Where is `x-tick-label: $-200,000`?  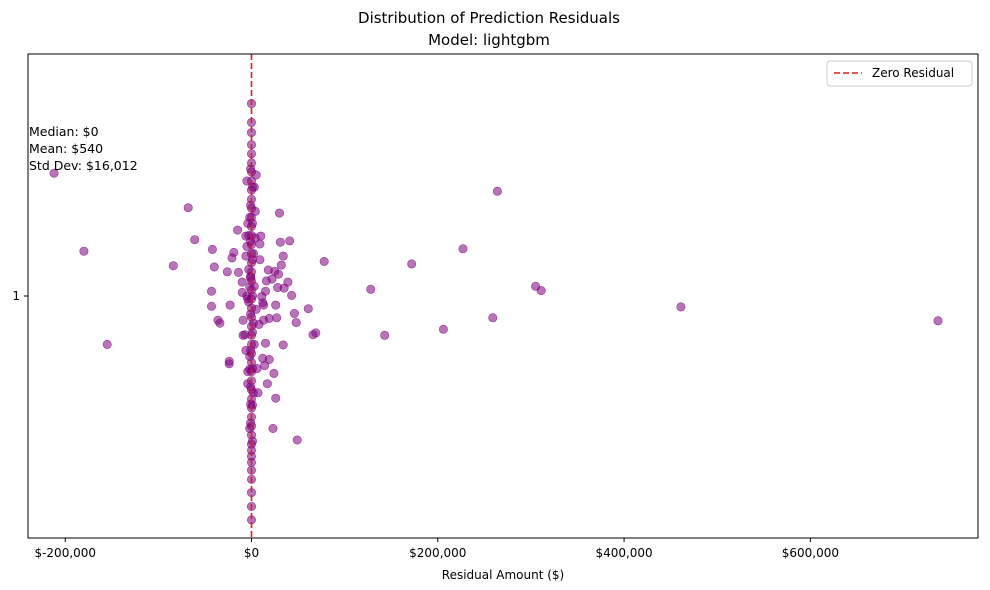
x-tick-label: $-200,000 is located at coordinates (65, 553).